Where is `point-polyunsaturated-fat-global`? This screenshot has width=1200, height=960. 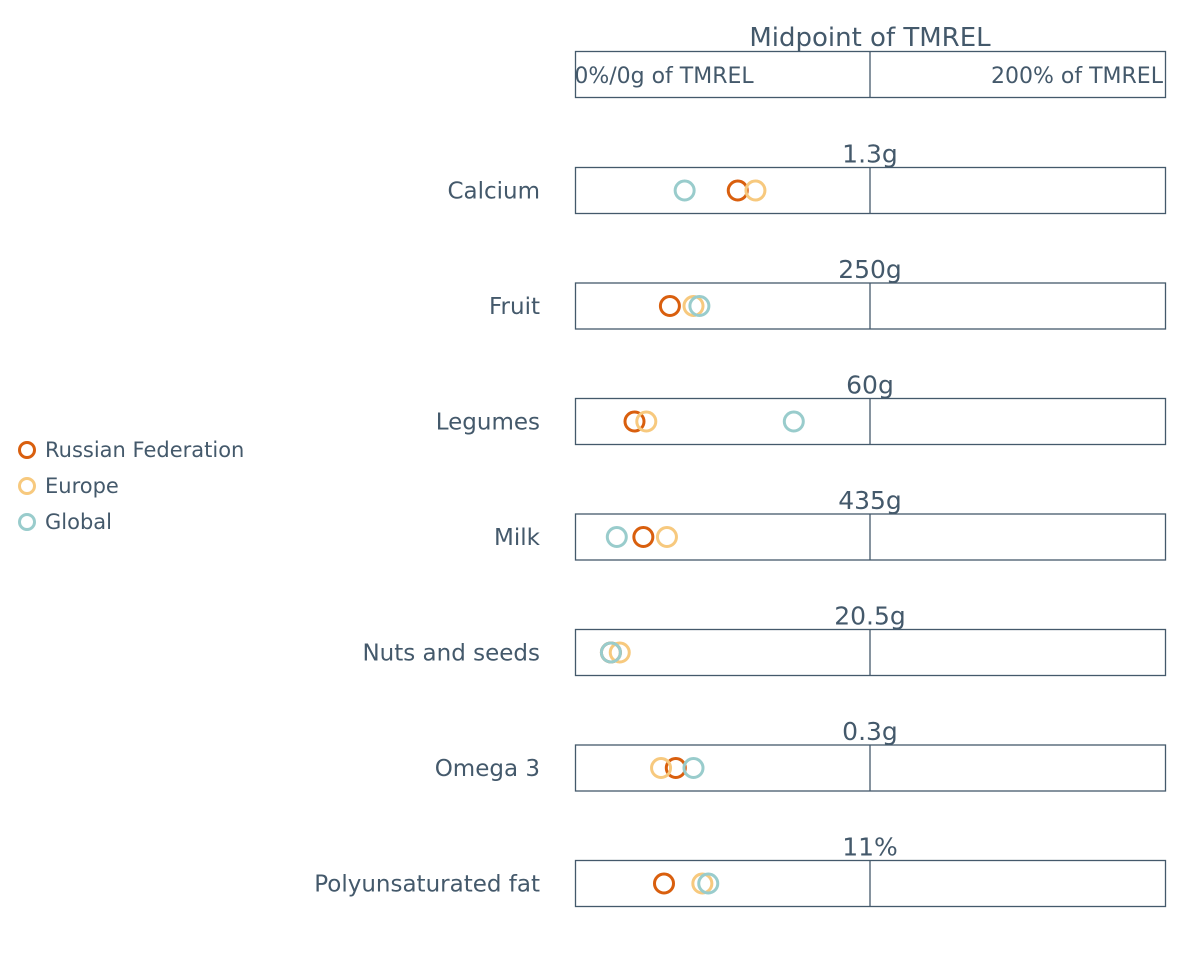
point-polyunsaturated-fat-global is located at coordinates (708, 883).